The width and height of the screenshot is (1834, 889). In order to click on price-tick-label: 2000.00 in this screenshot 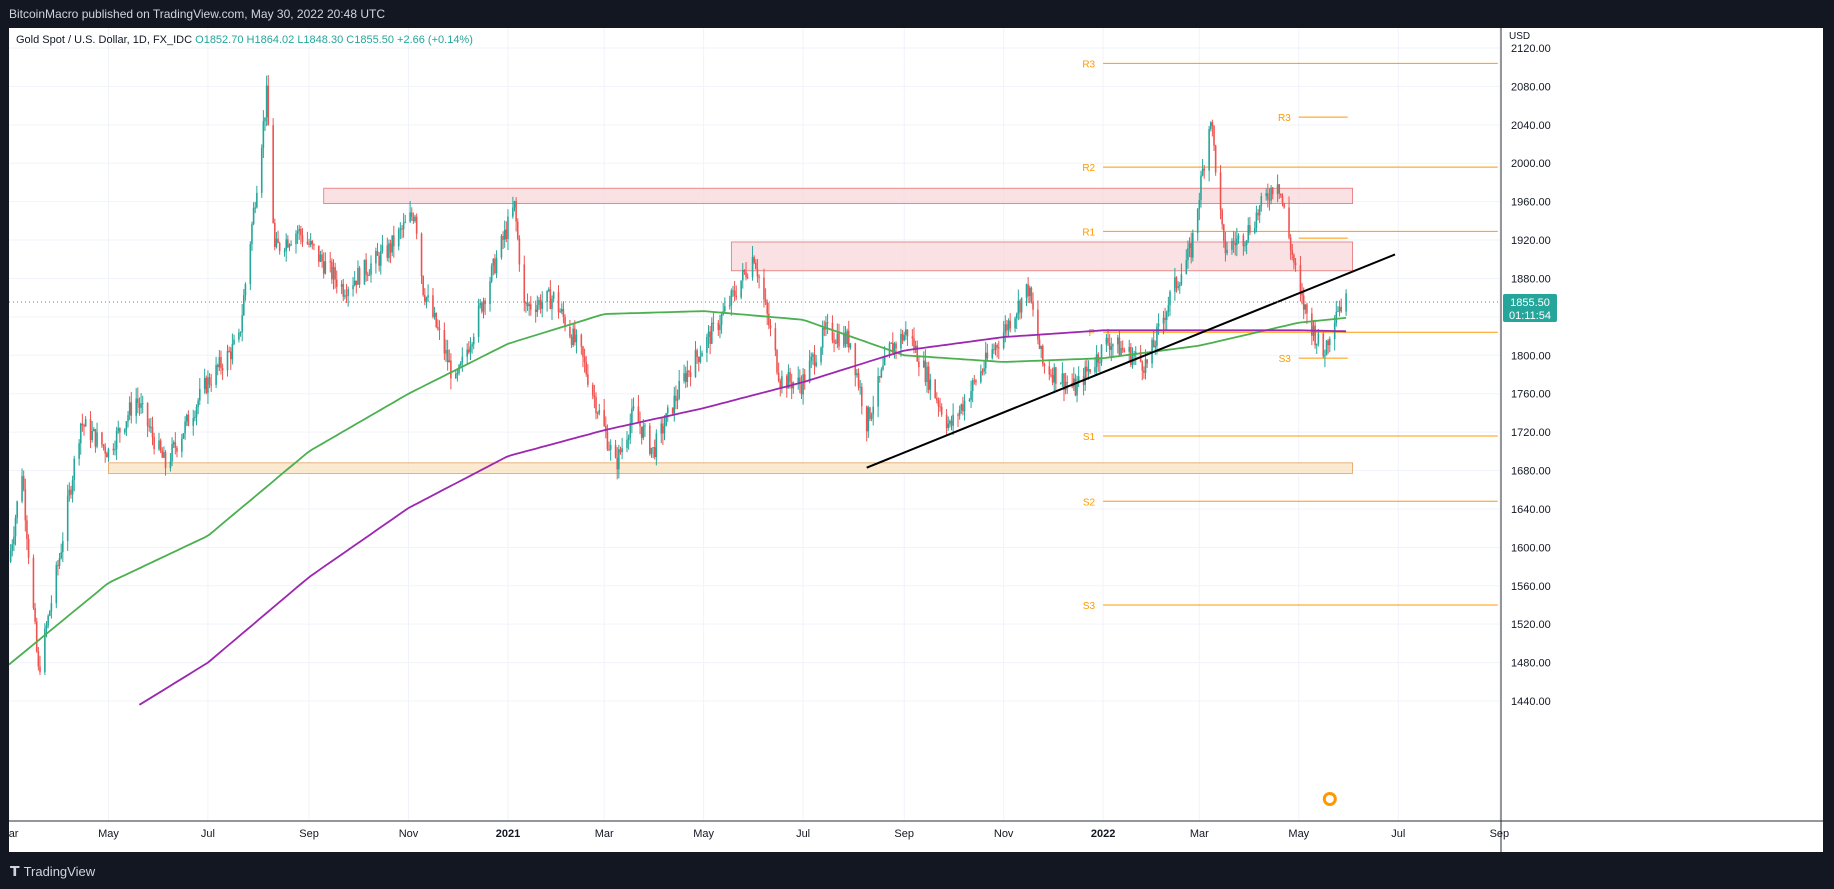, I will do `click(1531, 164)`.